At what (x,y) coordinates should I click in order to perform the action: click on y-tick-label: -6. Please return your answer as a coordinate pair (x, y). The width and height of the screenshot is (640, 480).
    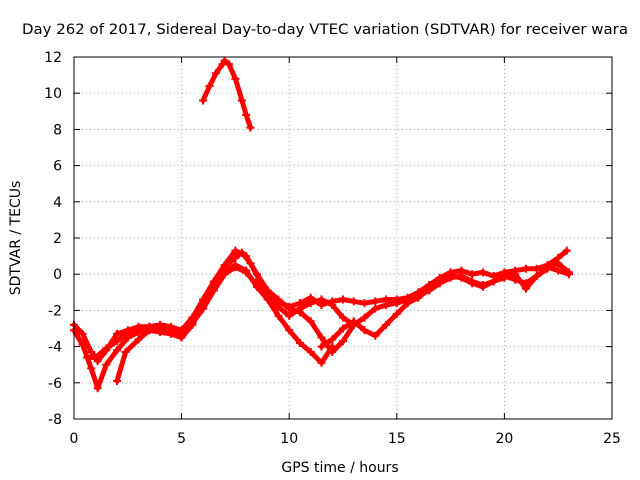
    Looking at the image, I should click on (55, 384).